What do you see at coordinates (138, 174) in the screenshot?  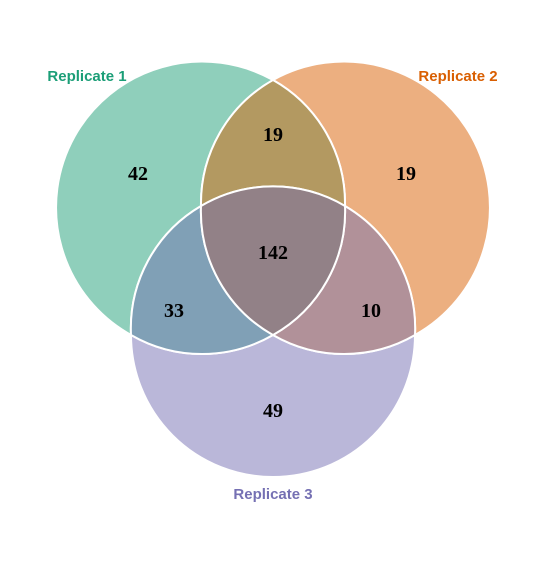 I see `count-replicate-1-only: 42` at bounding box center [138, 174].